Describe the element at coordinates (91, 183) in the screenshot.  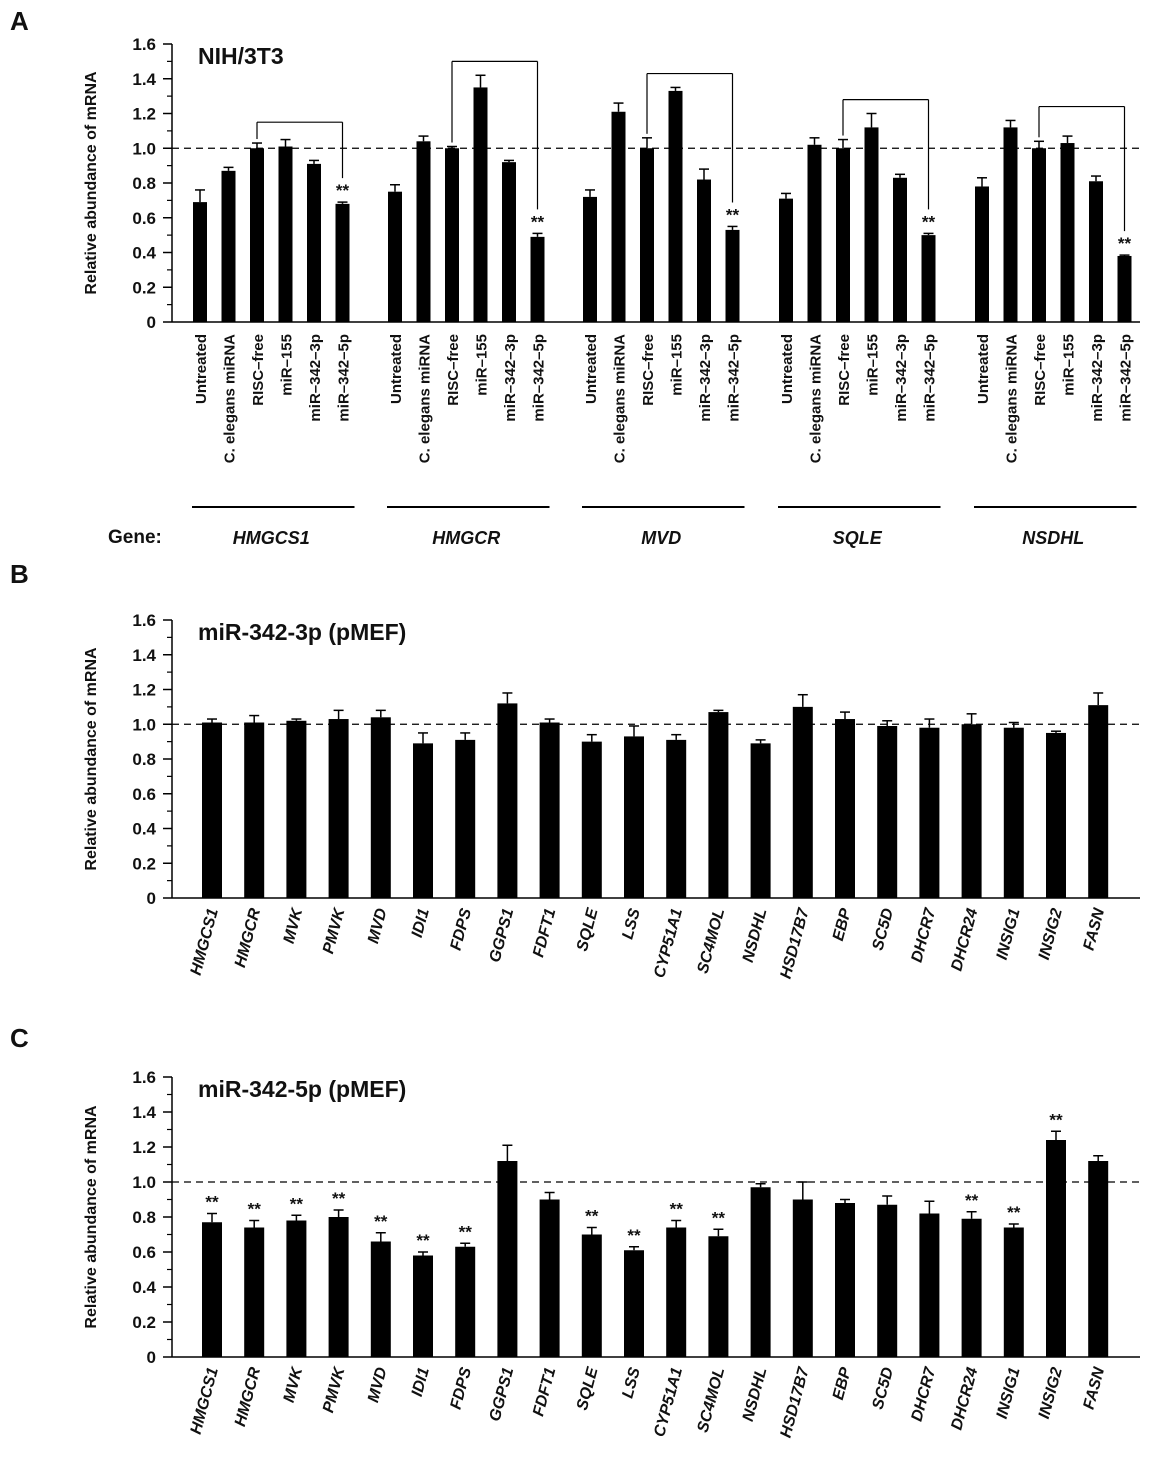
I see `y-axis-label: Relative abundance of mRNA` at that location.